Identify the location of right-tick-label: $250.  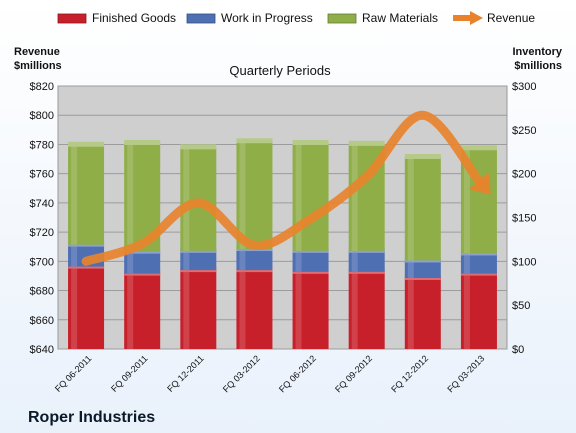
(524, 131).